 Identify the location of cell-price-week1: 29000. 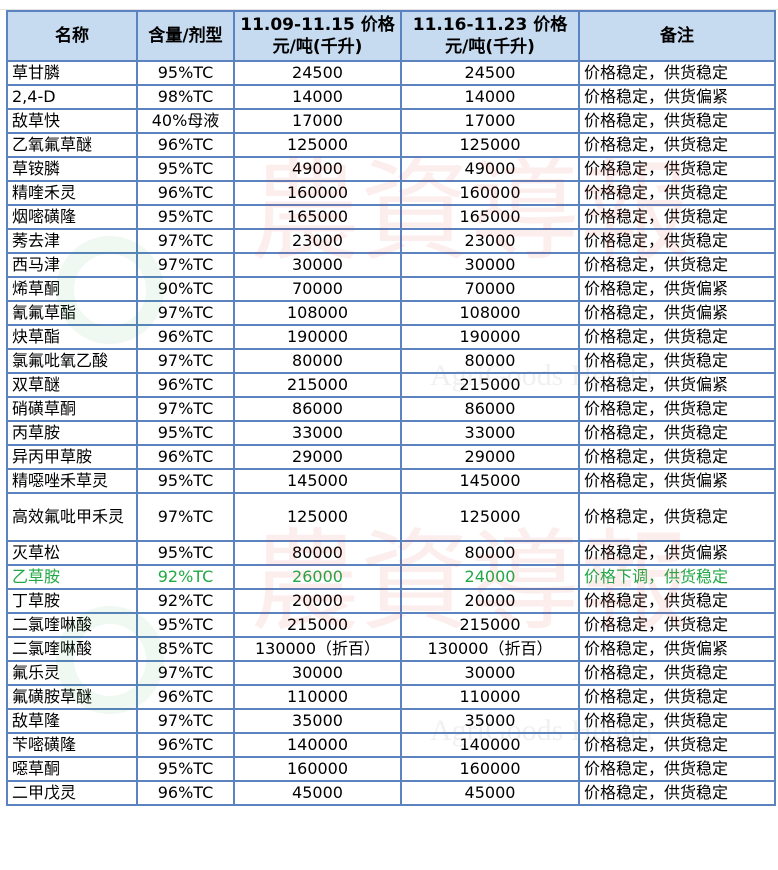
(317, 457).